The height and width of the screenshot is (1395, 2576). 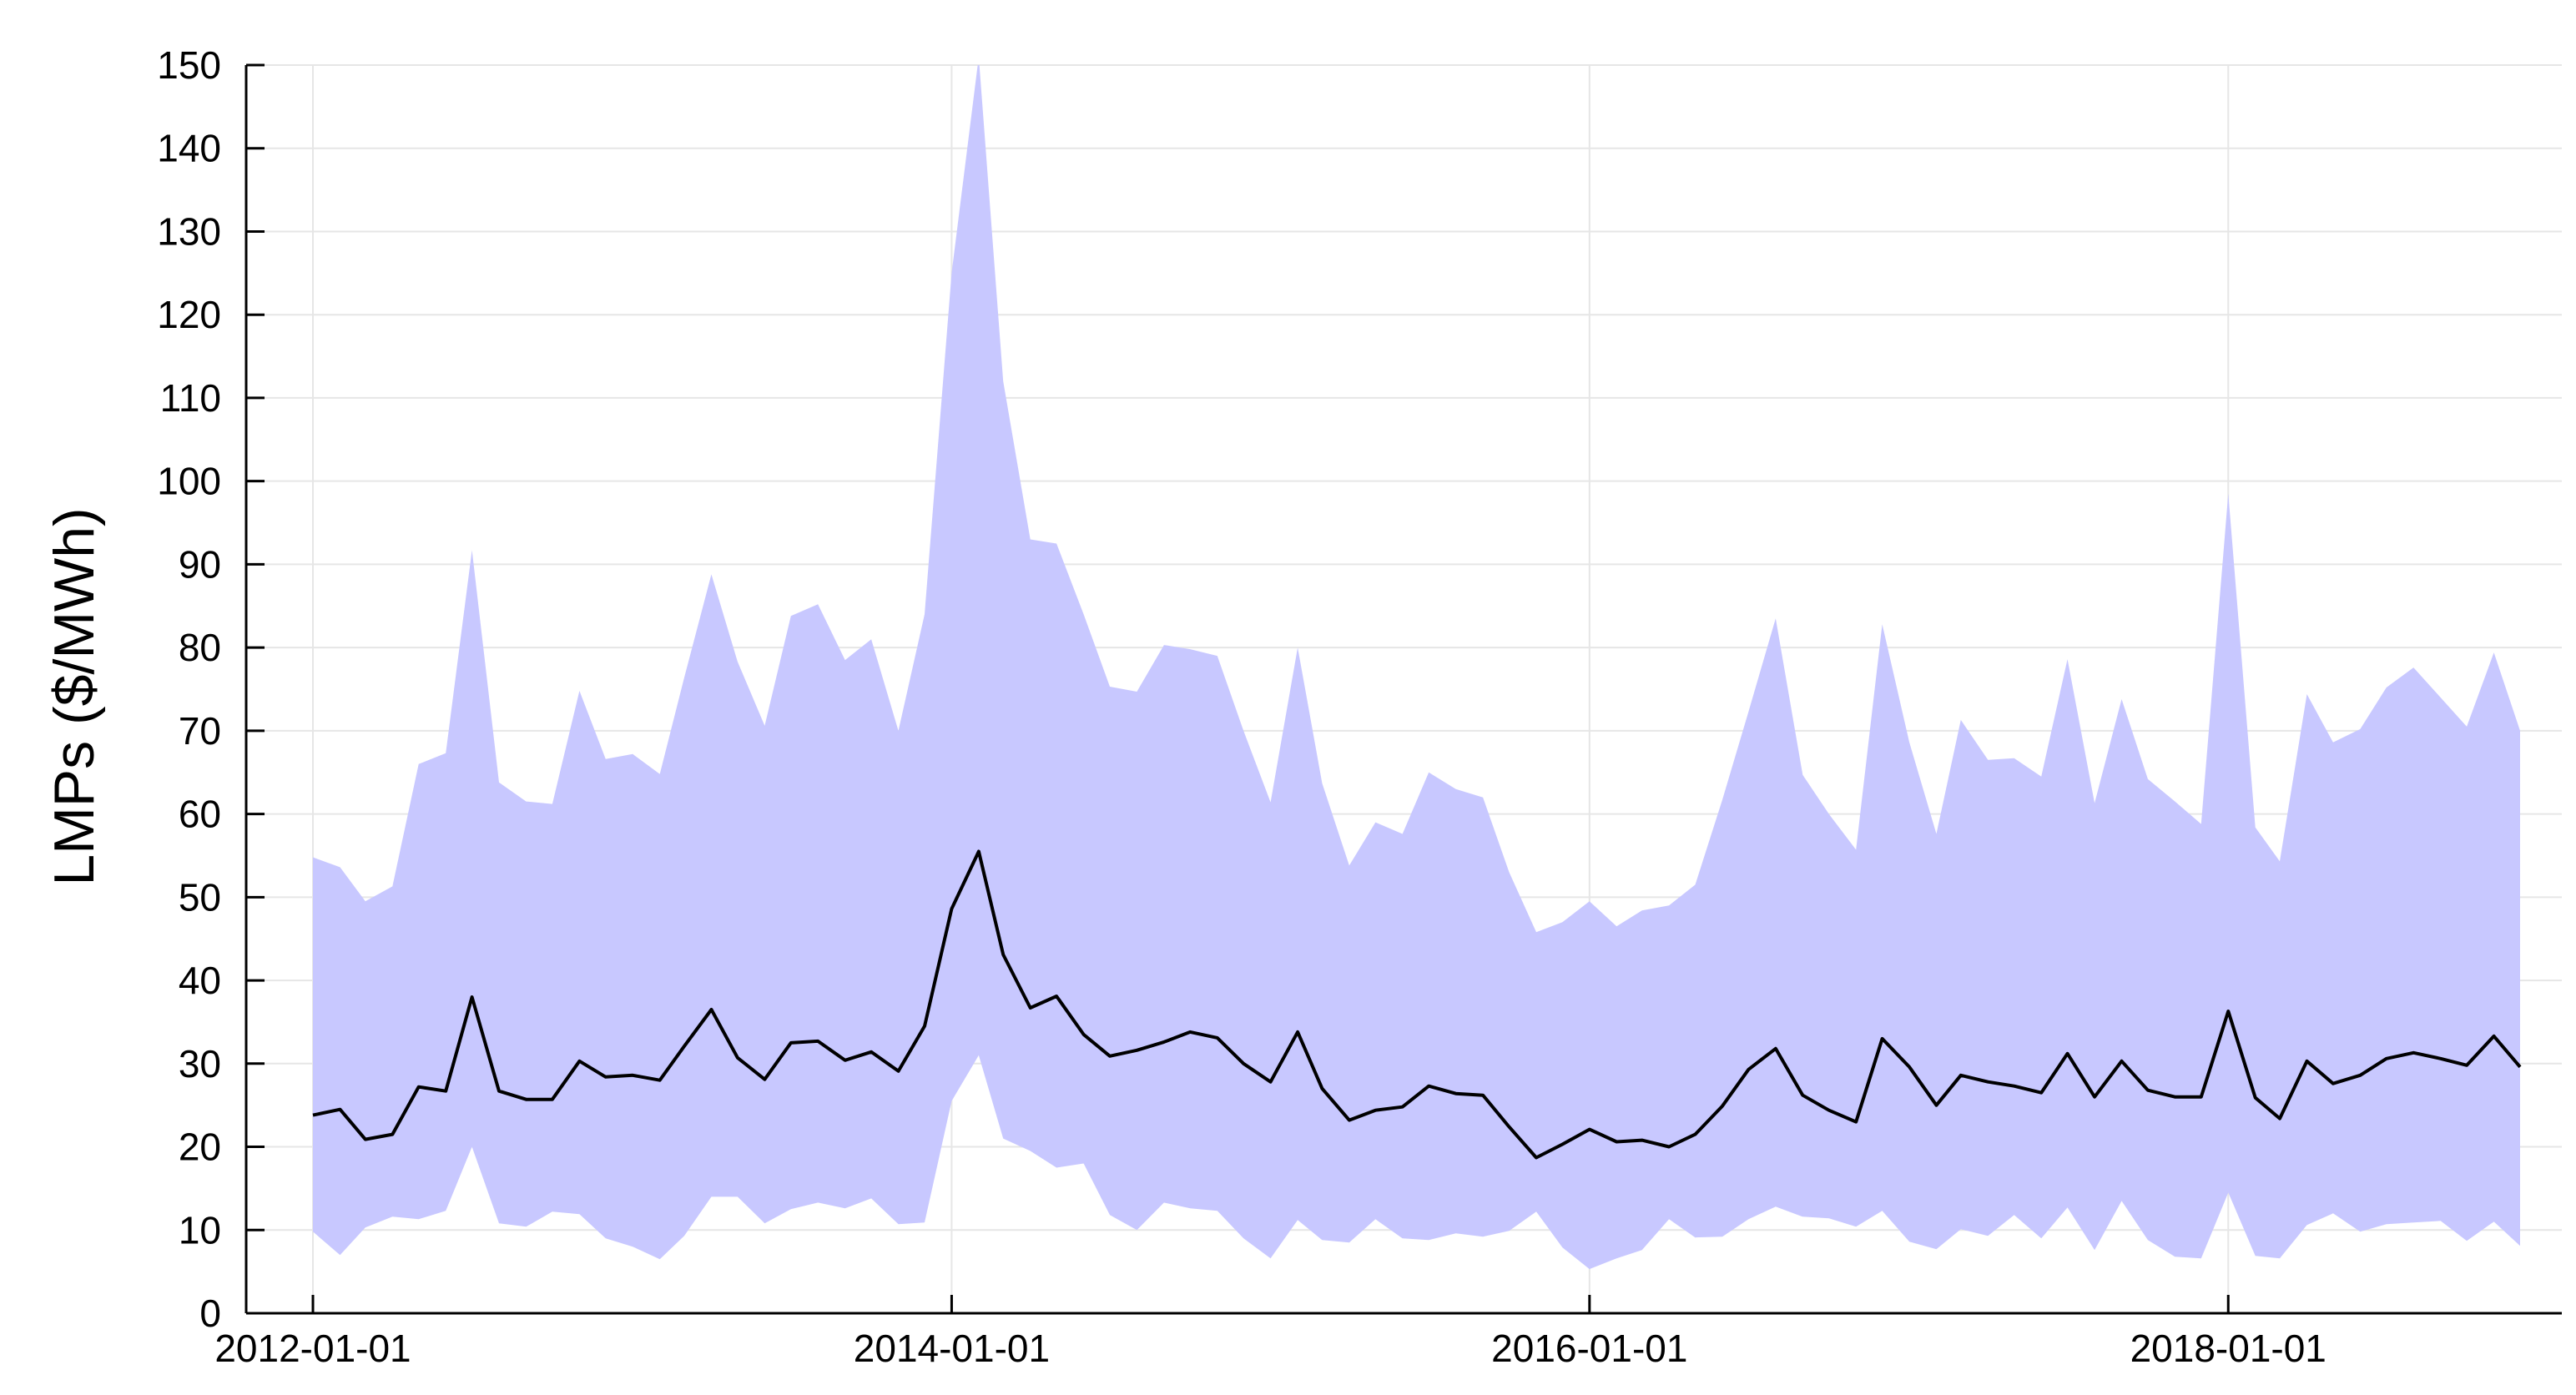 I want to click on y-tick-label: 150, so click(x=189, y=65).